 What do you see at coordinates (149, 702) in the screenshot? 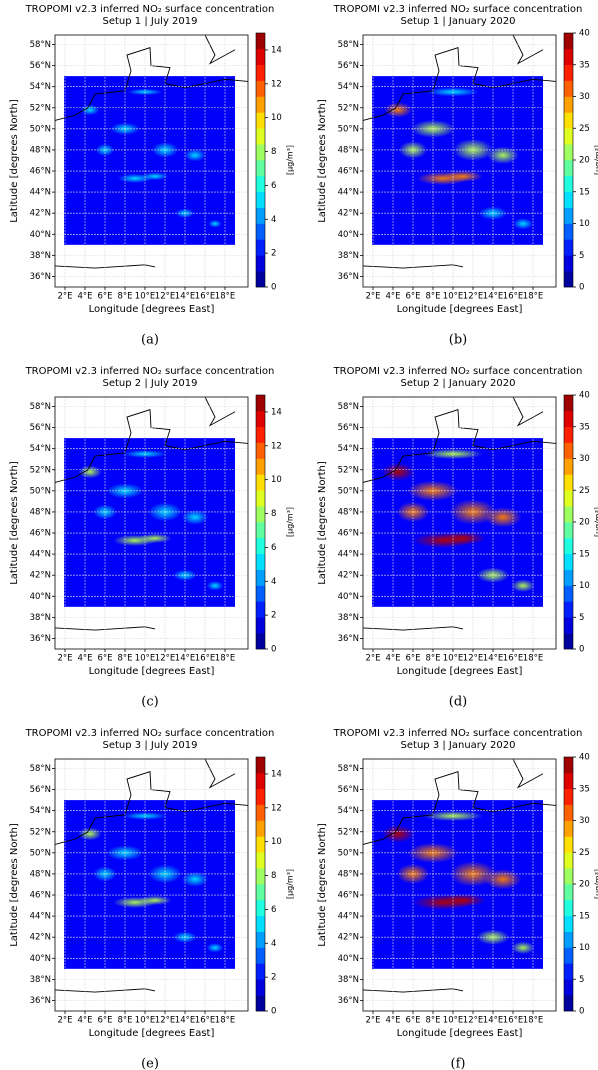
I see `panel-caption: (c)` at bounding box center [149, 702].